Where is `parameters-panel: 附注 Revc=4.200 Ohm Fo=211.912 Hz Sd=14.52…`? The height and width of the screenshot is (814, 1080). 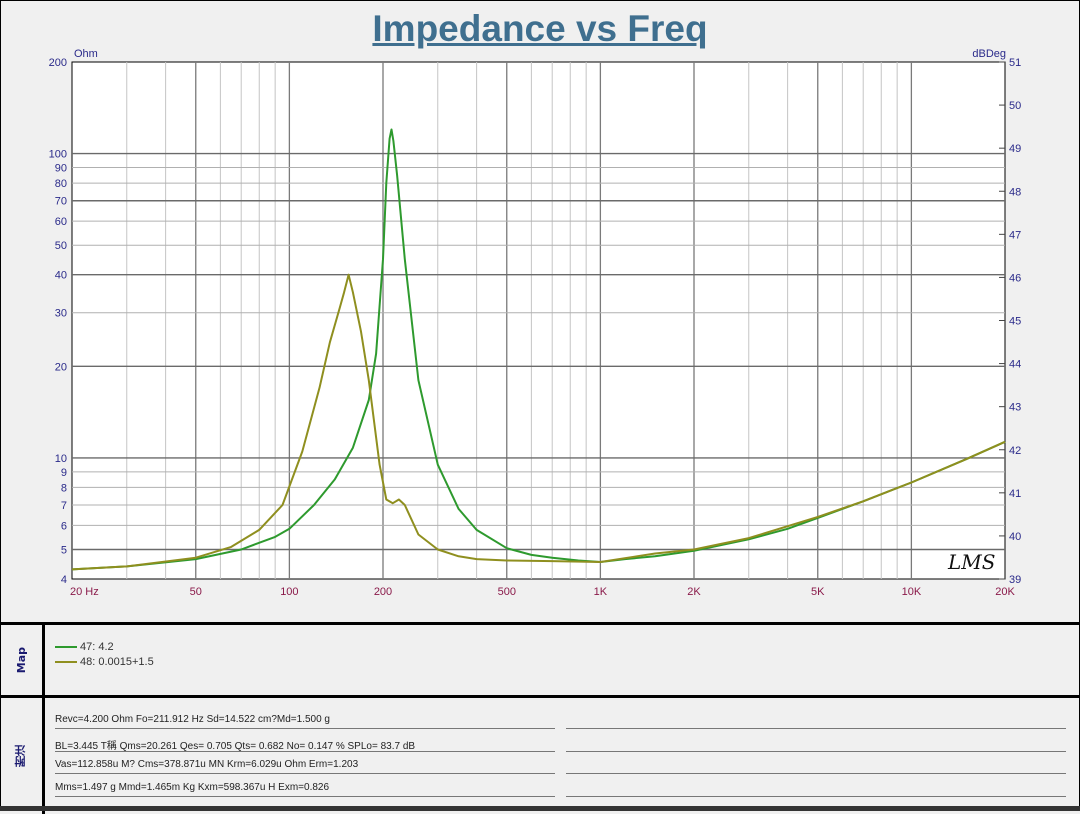
parameters-panel: 附注 Revc=4.200 Ohm Fo=211.912 Hz Sd=14.52… is located at coordinates (540, 754).